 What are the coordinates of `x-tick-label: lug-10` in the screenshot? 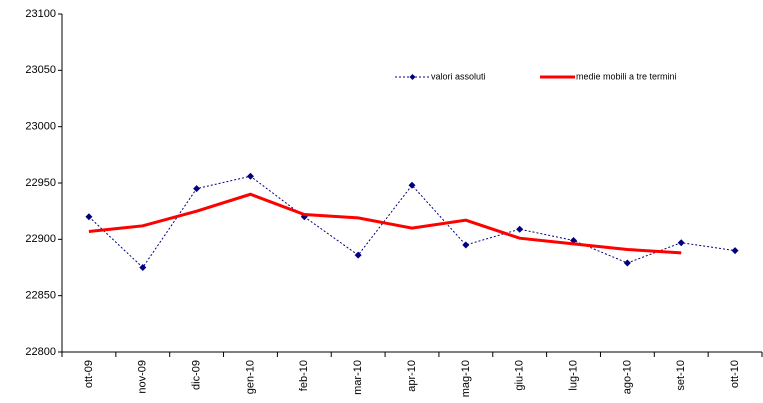 It's located at (573, 375).